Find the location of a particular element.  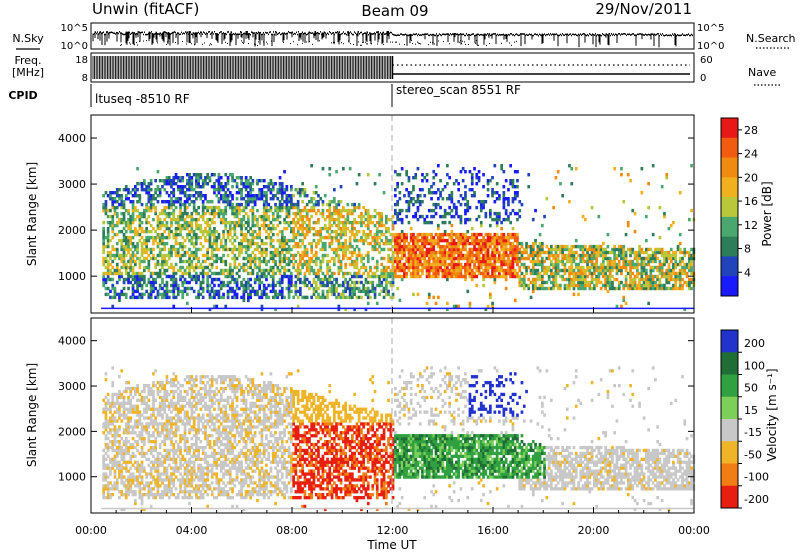

freq-left-units: [MHz] is located at coordinates (28, 72).